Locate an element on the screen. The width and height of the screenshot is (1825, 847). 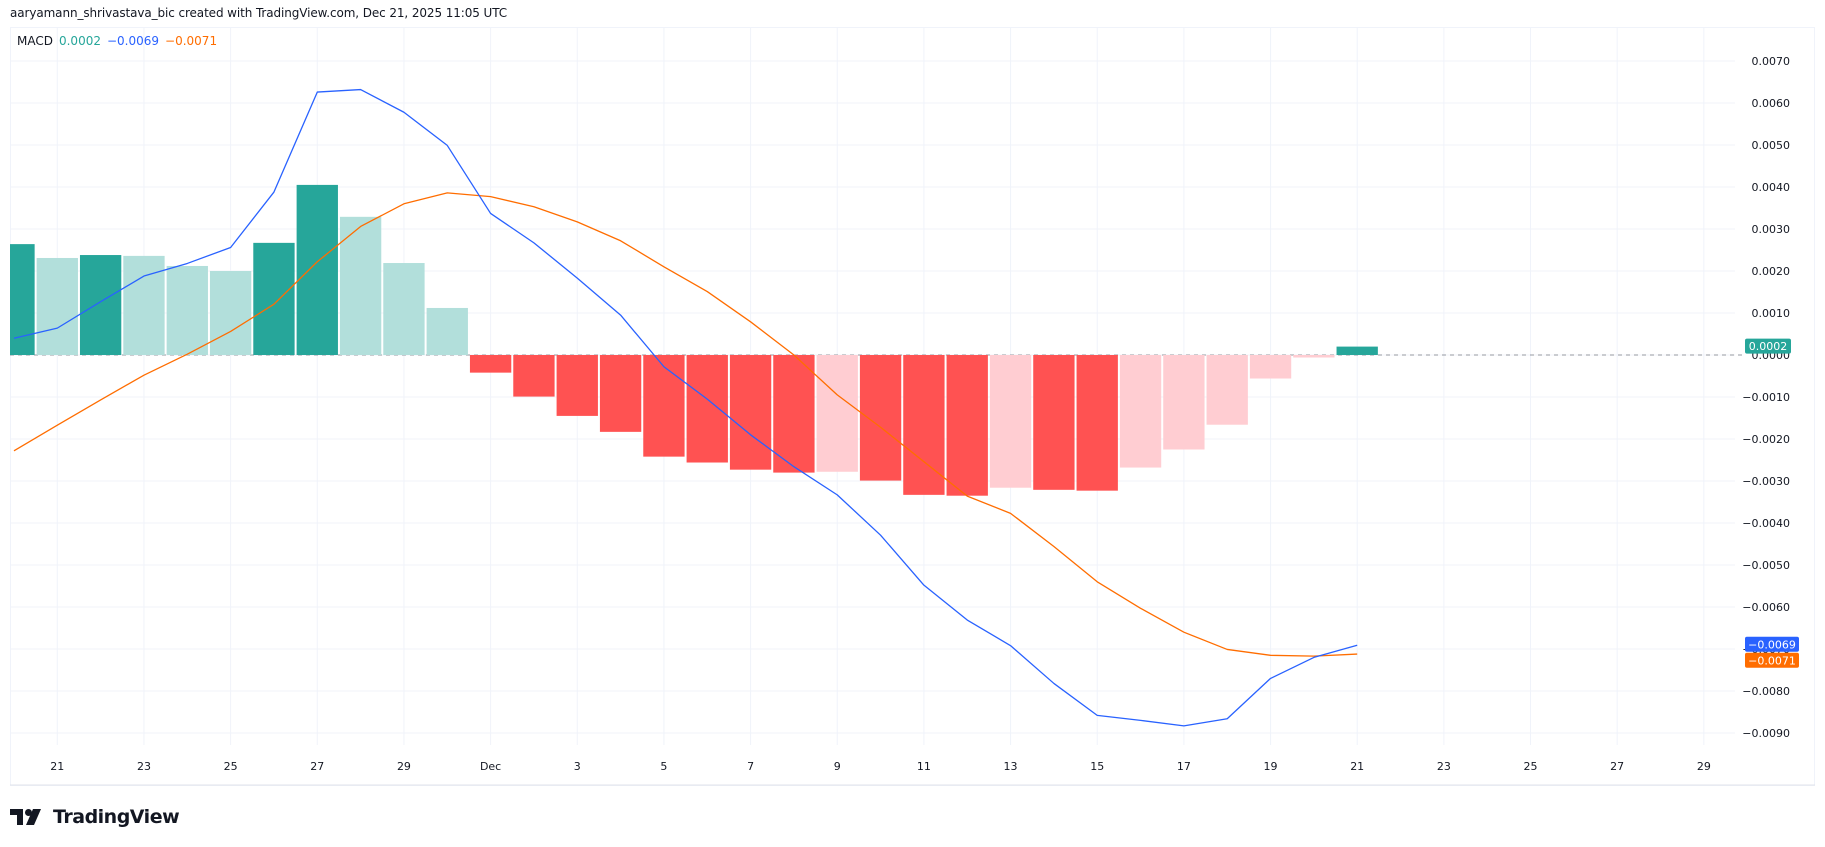
price-tick-label: 0.0060 is located at coordinates (1771, 103).